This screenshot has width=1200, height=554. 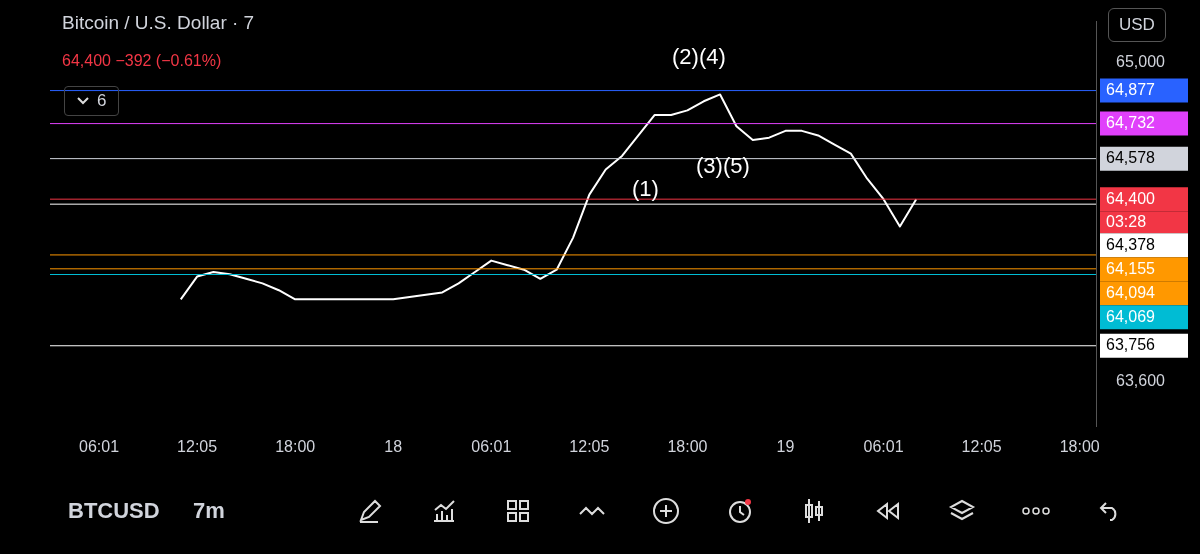 I want to click on y-tick-label: 65,000, so click(x=1141, y=61).